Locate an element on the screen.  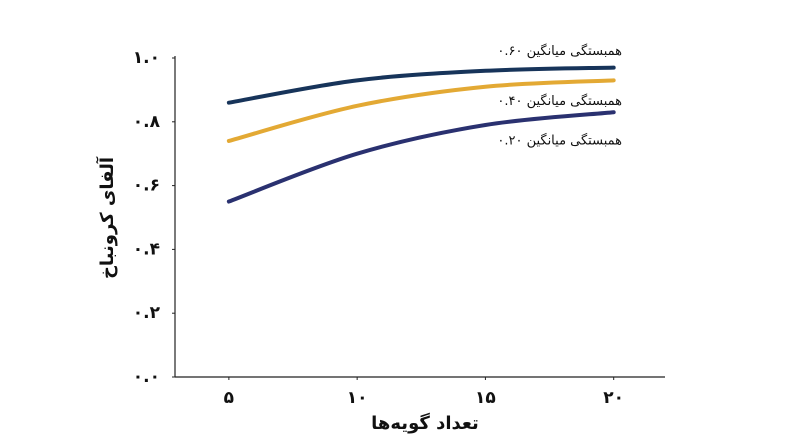
x-tick-label: ۵ is located at coordinates (229, 398).